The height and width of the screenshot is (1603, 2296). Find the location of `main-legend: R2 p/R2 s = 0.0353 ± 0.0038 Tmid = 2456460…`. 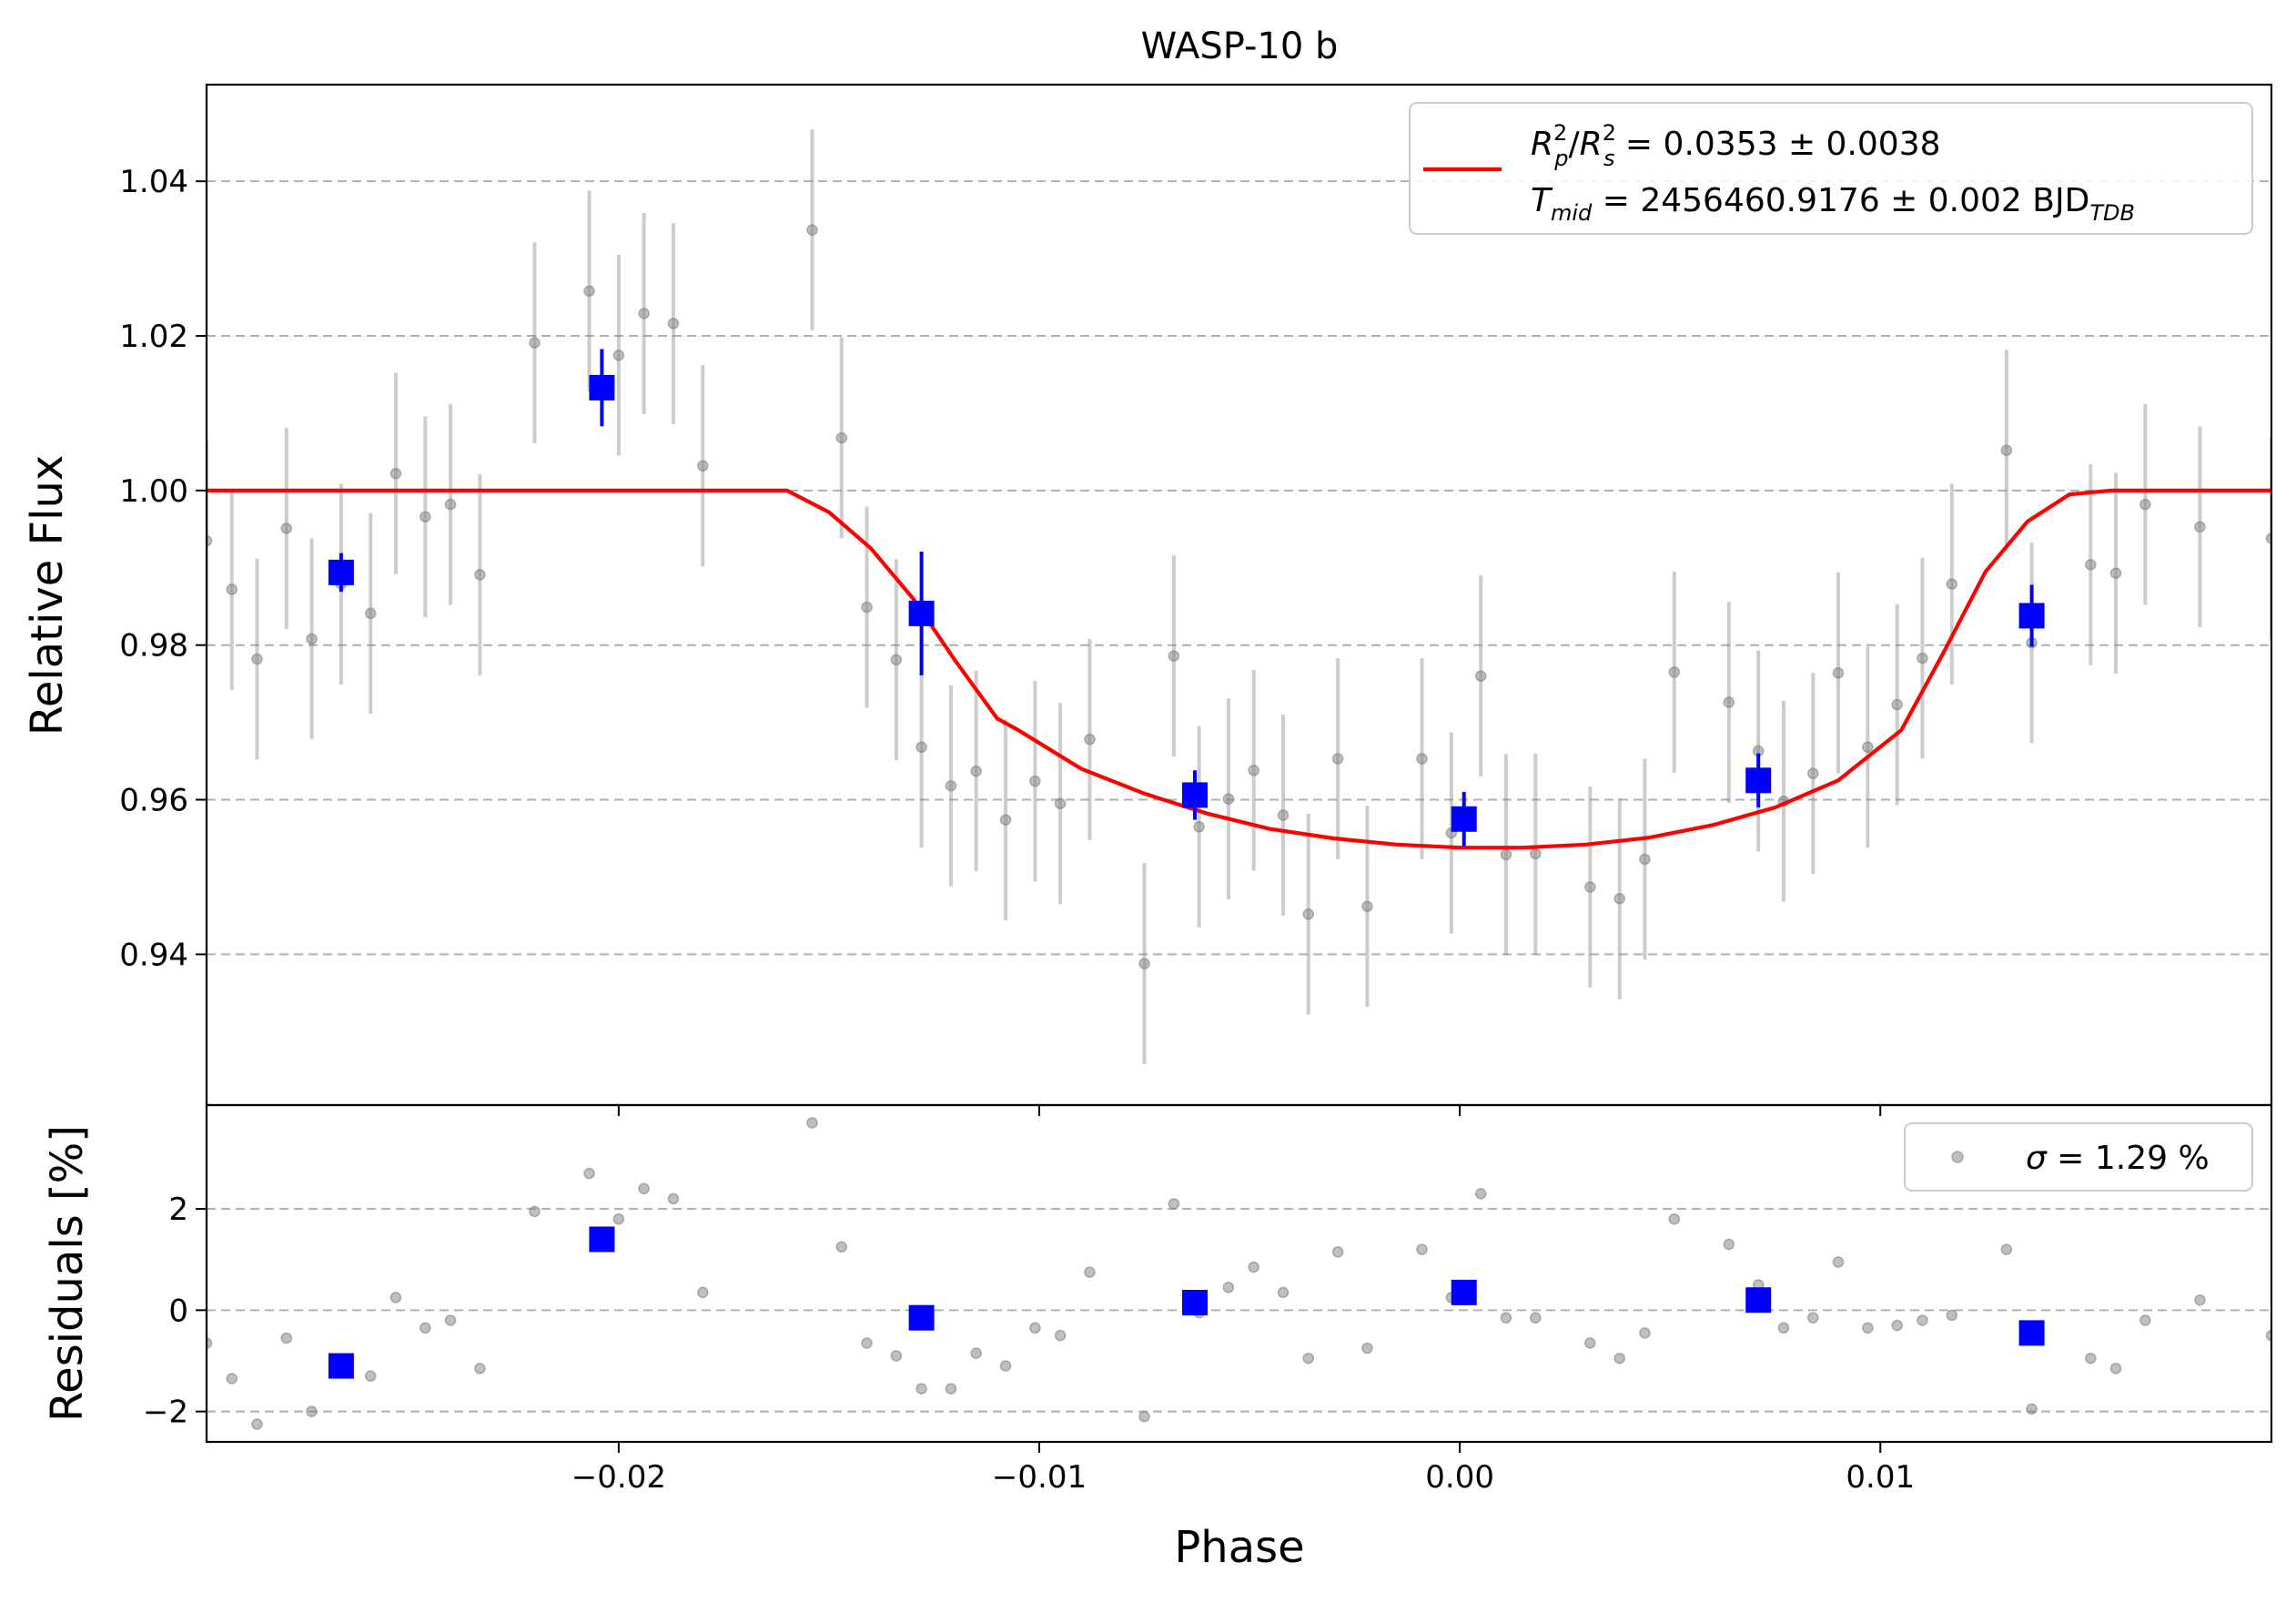

main-legend: R2 p/R2 s = 0.0353 ± 0.0038 Tmid = 2456460… is located at coordinates (1831, 168).